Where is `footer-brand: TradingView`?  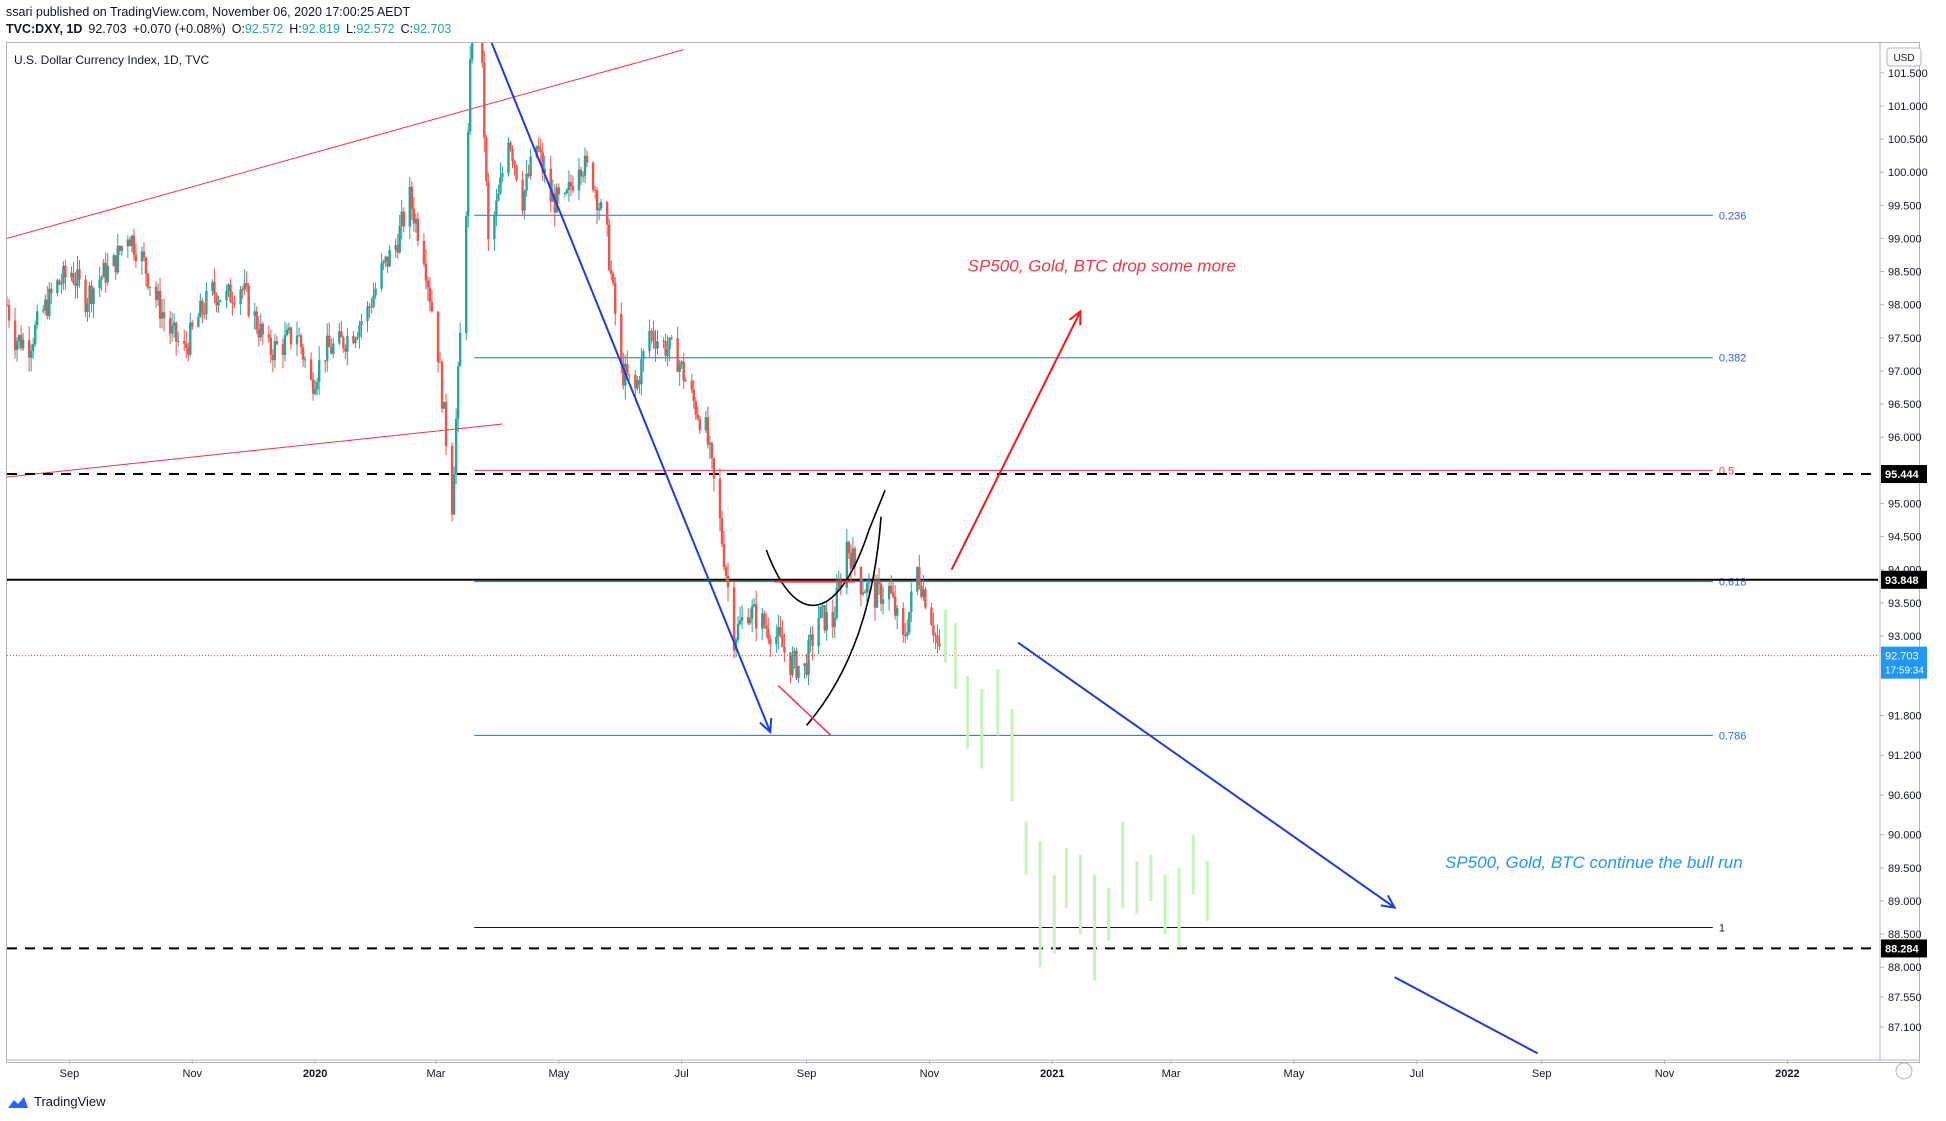 footer-brand: TradingView is located at coordinates (70, 1101).